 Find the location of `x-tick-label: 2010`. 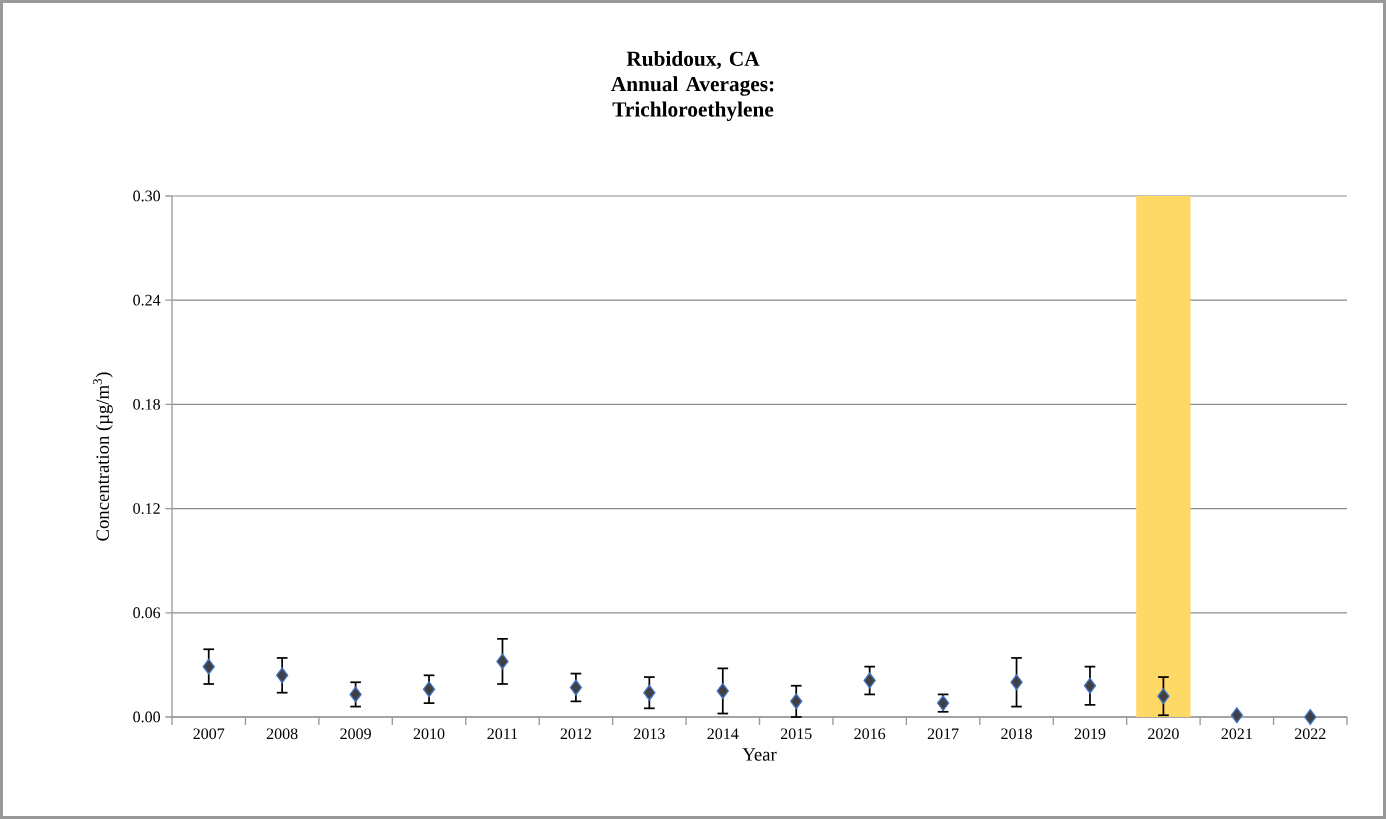

x-tick-label: 2010 is located at coordinates (429, 734).